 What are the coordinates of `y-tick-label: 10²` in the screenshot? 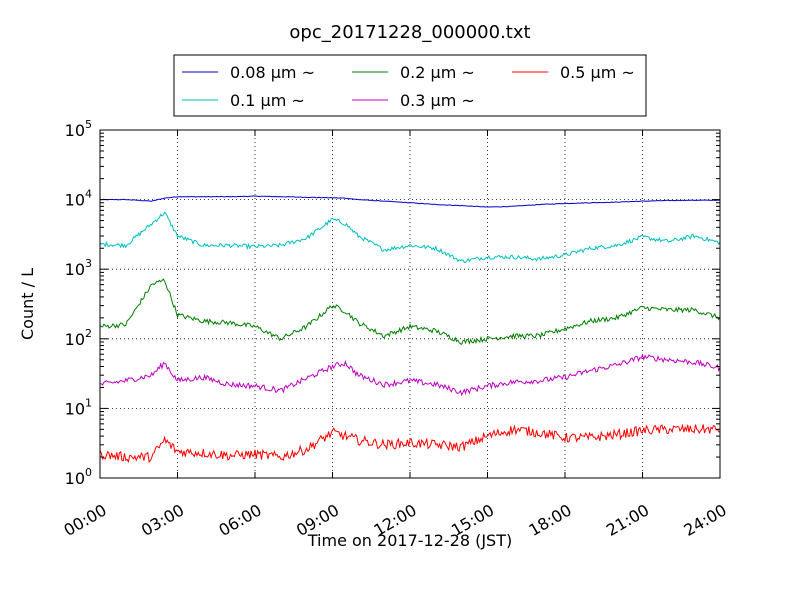 It's located at (78, 338).